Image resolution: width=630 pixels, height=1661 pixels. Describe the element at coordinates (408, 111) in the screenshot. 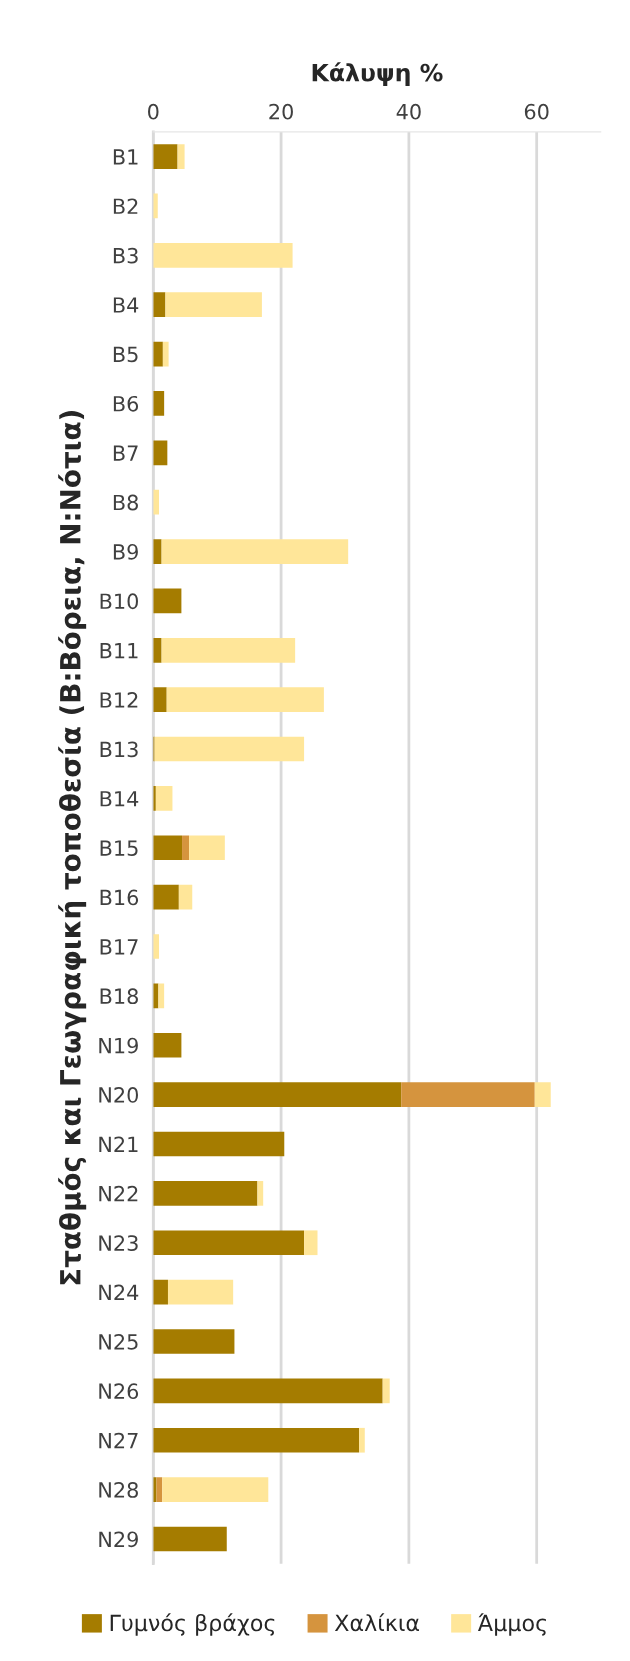

I see `x-tick-label: 40` at that location.